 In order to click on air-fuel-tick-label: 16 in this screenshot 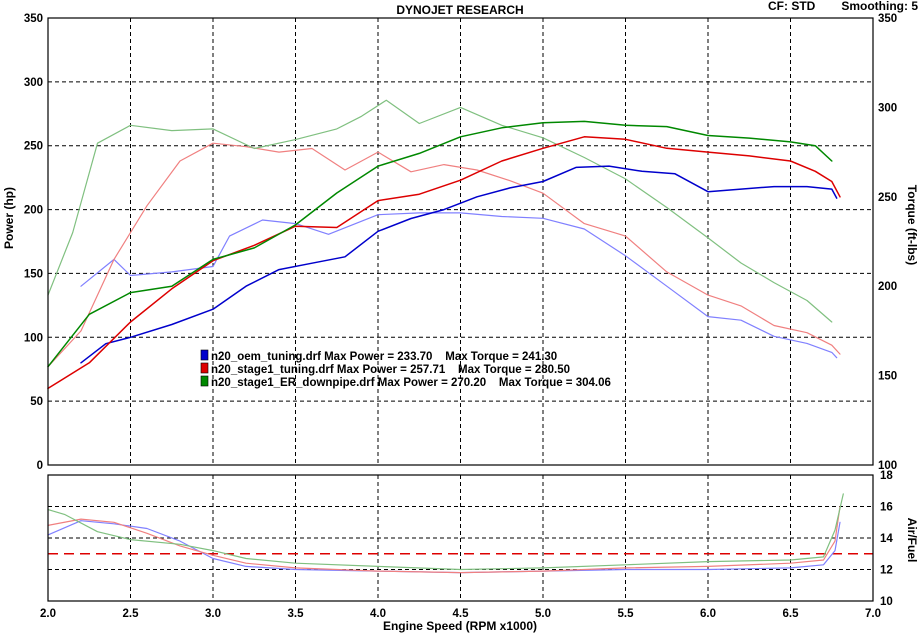, I will do `click(886, 508)`.